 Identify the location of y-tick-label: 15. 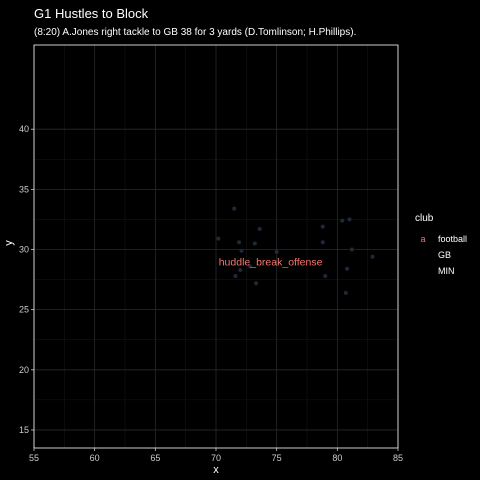
(24, 430).